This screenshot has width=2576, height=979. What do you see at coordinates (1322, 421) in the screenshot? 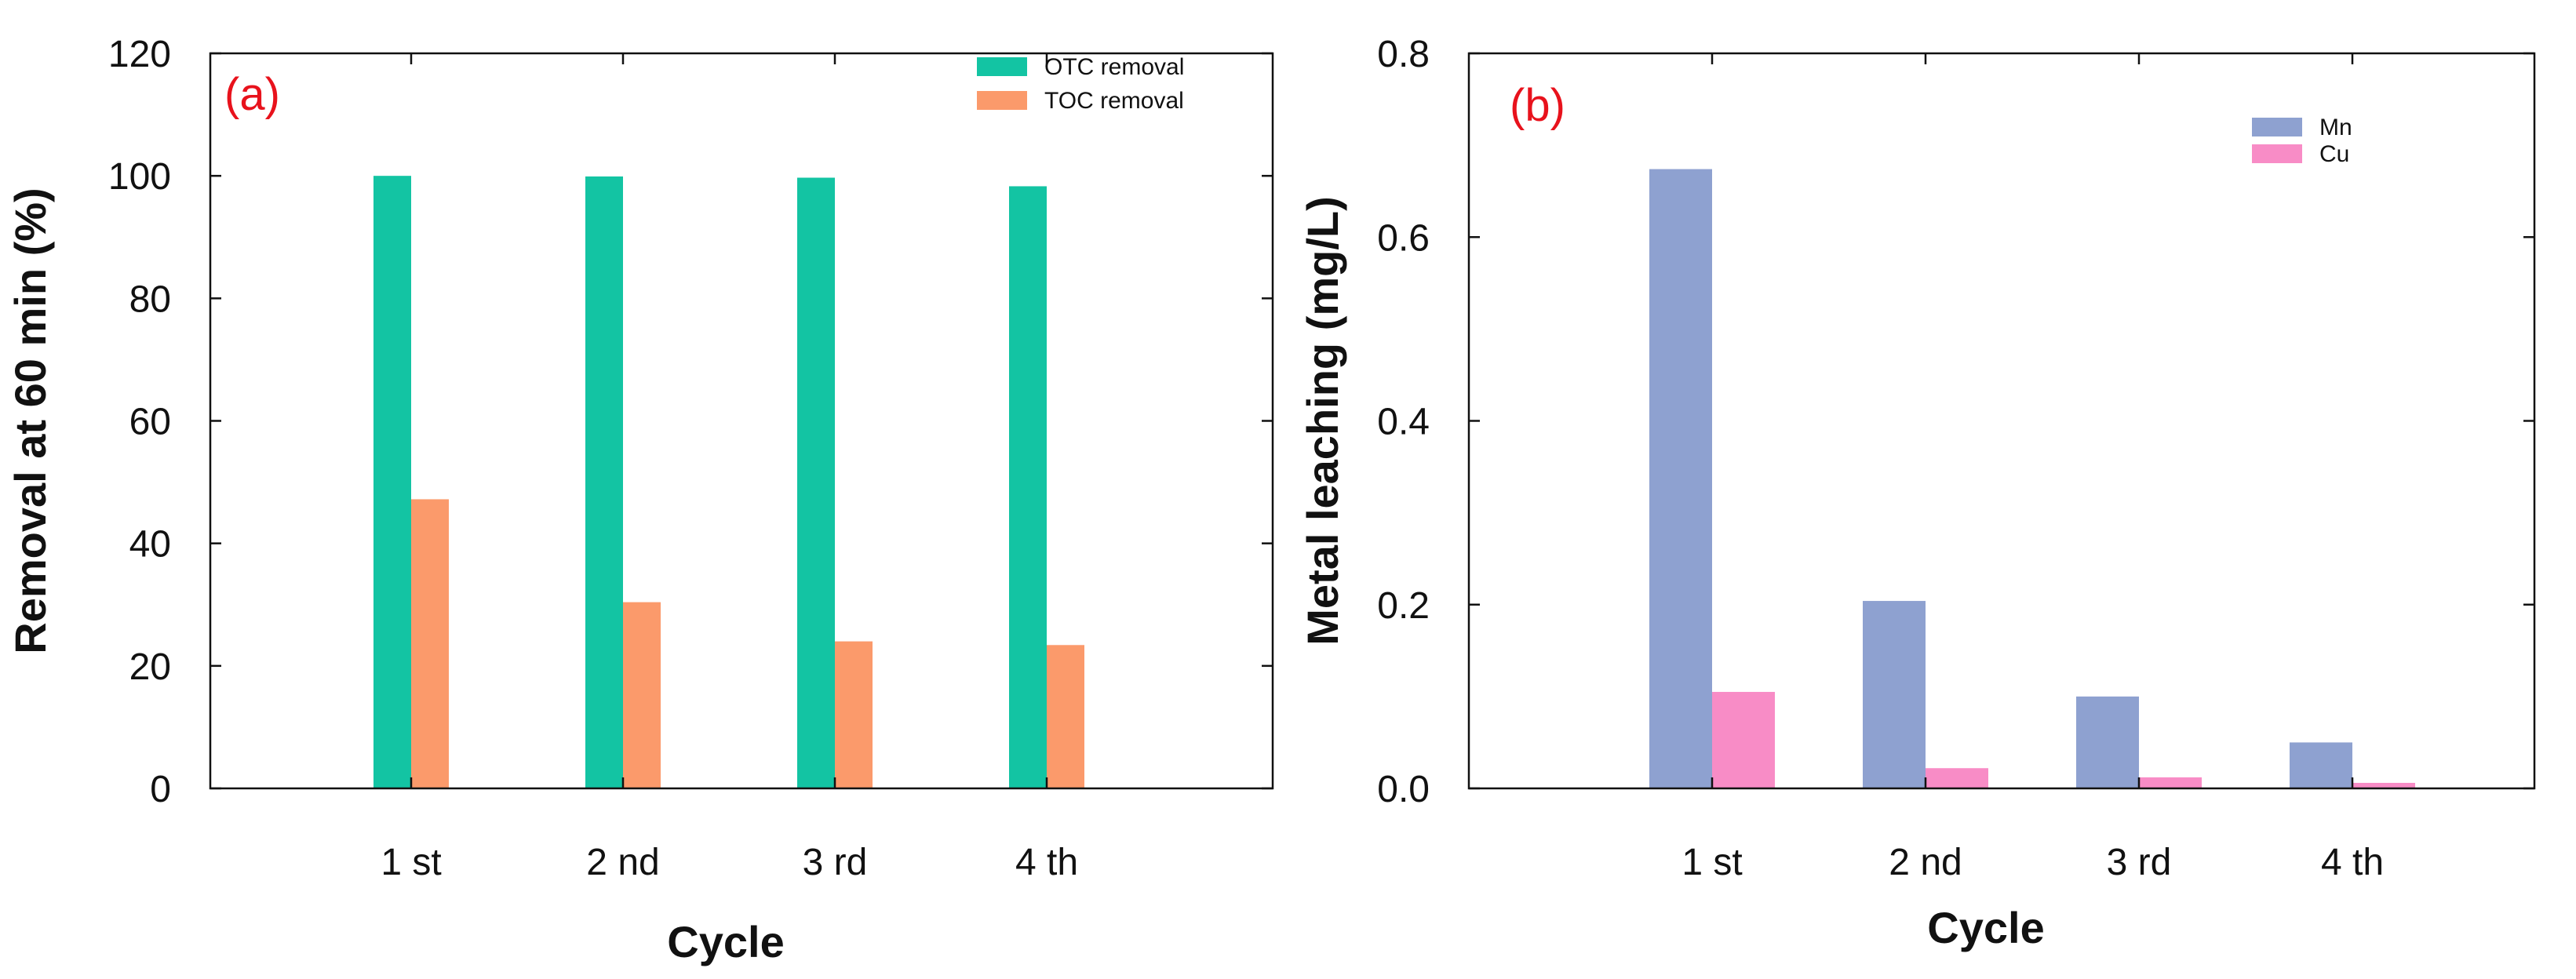
I see `y-axis-title: Metal leaching (mg/L)` at bounding box center [1322, 421].